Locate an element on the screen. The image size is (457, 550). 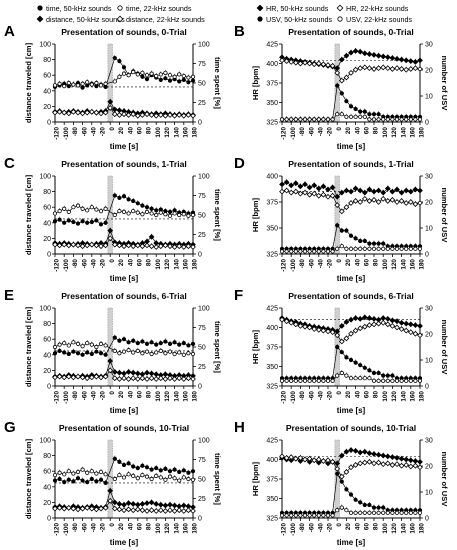
x-tick-label: 180 is located at coordinates (422, 132).